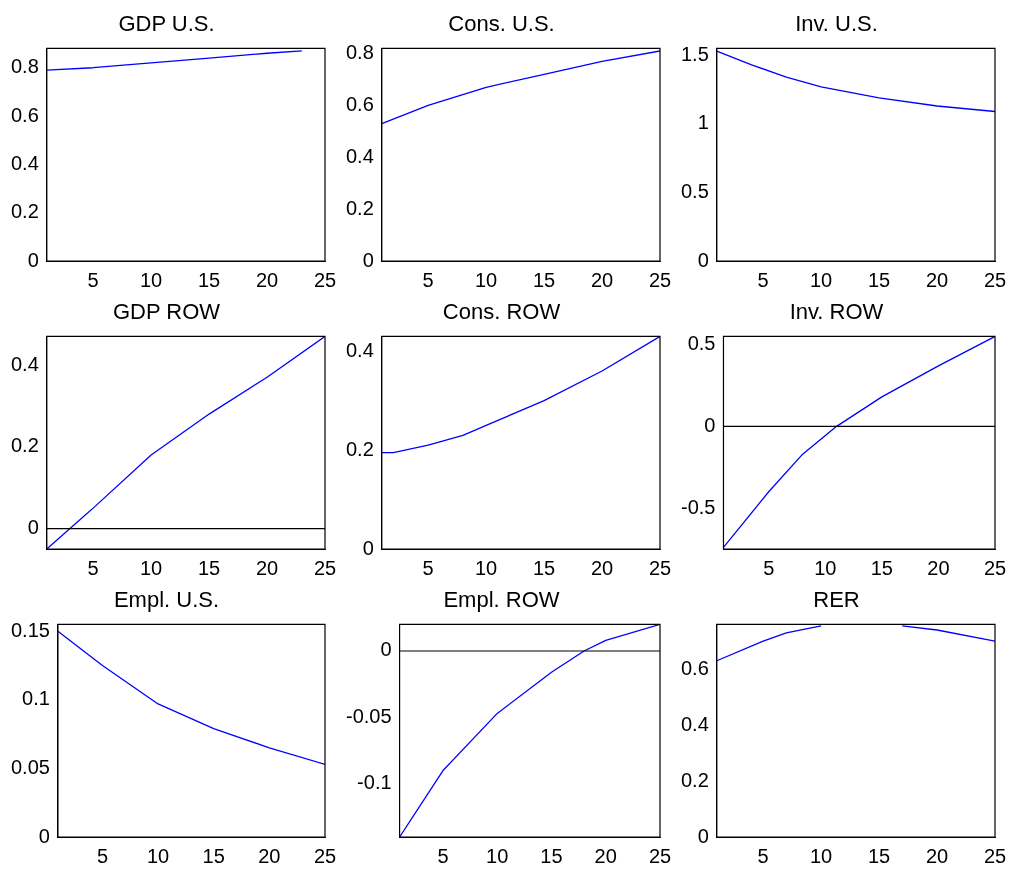  I want to click on y-tick-label: -0.5, so click(698, 506).